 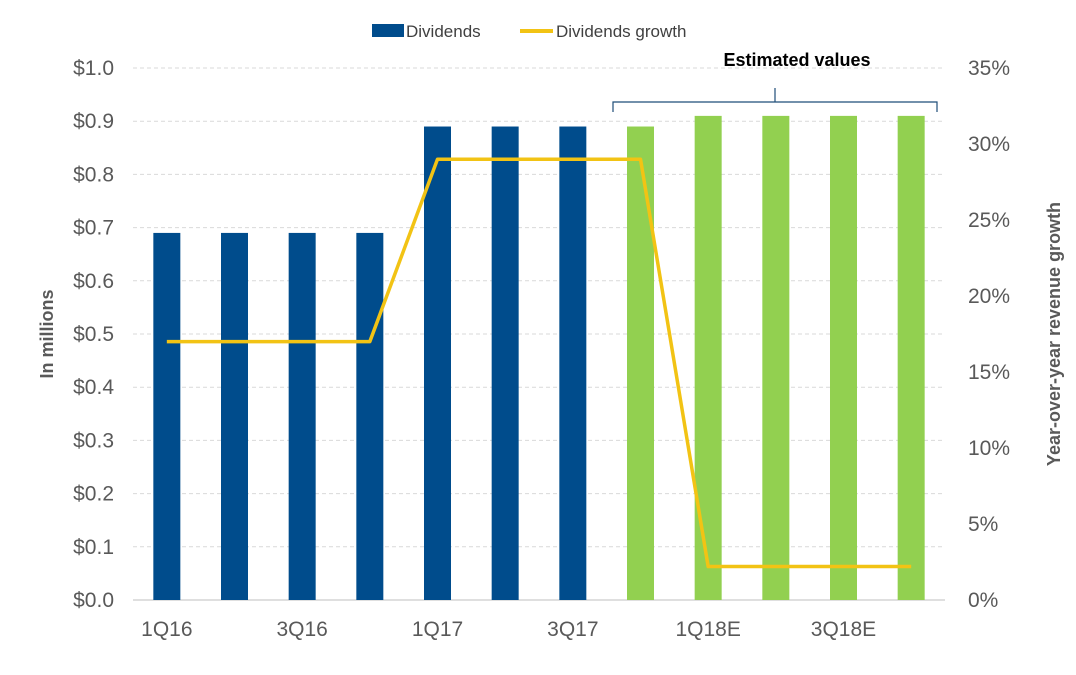 I want to click on x-axis-ticks: 1Q16 3Q16 1Q17 3Q17 1Q18E 3Q18E, so click(x=508, y=629).